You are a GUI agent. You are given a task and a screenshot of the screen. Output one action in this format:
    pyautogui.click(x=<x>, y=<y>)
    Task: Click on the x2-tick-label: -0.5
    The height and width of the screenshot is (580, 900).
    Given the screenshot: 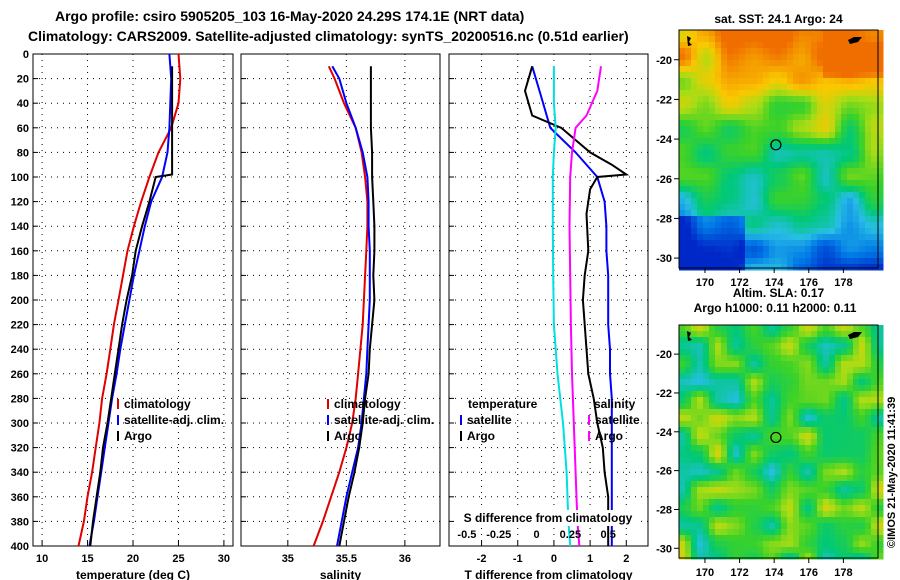 What is the action you would take?
    pyautogui.click(x=466, y=535)
    